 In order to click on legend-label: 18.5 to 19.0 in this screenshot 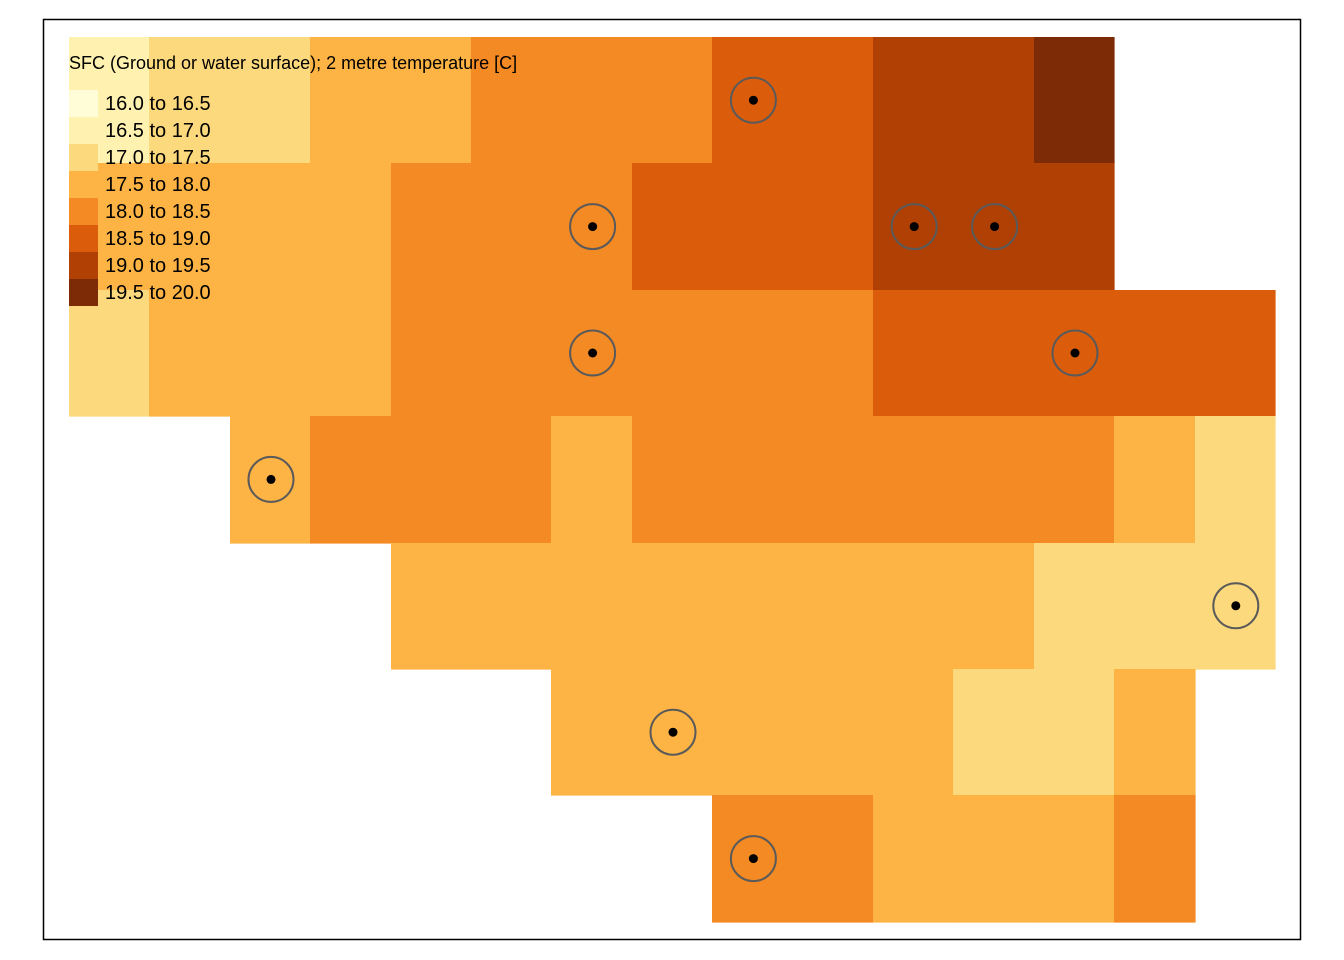, I will do `click(158, 239)`.